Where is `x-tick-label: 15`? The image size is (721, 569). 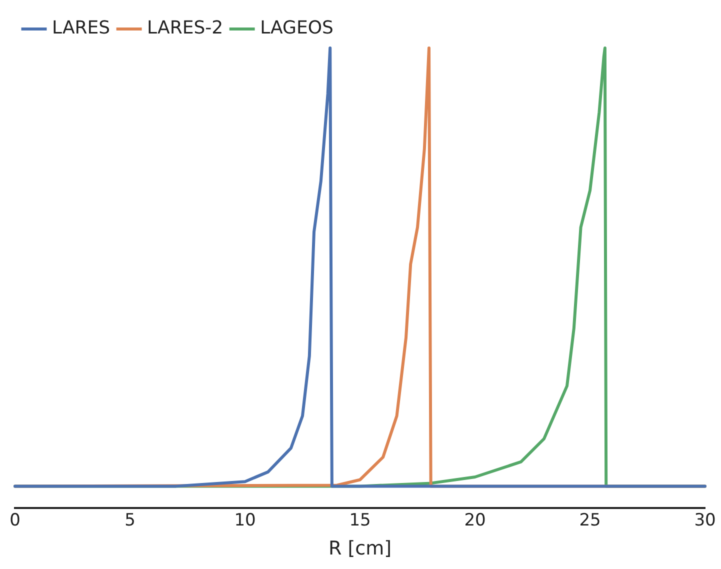
x-tick-label: 15 is located at coordinates (360, 520).